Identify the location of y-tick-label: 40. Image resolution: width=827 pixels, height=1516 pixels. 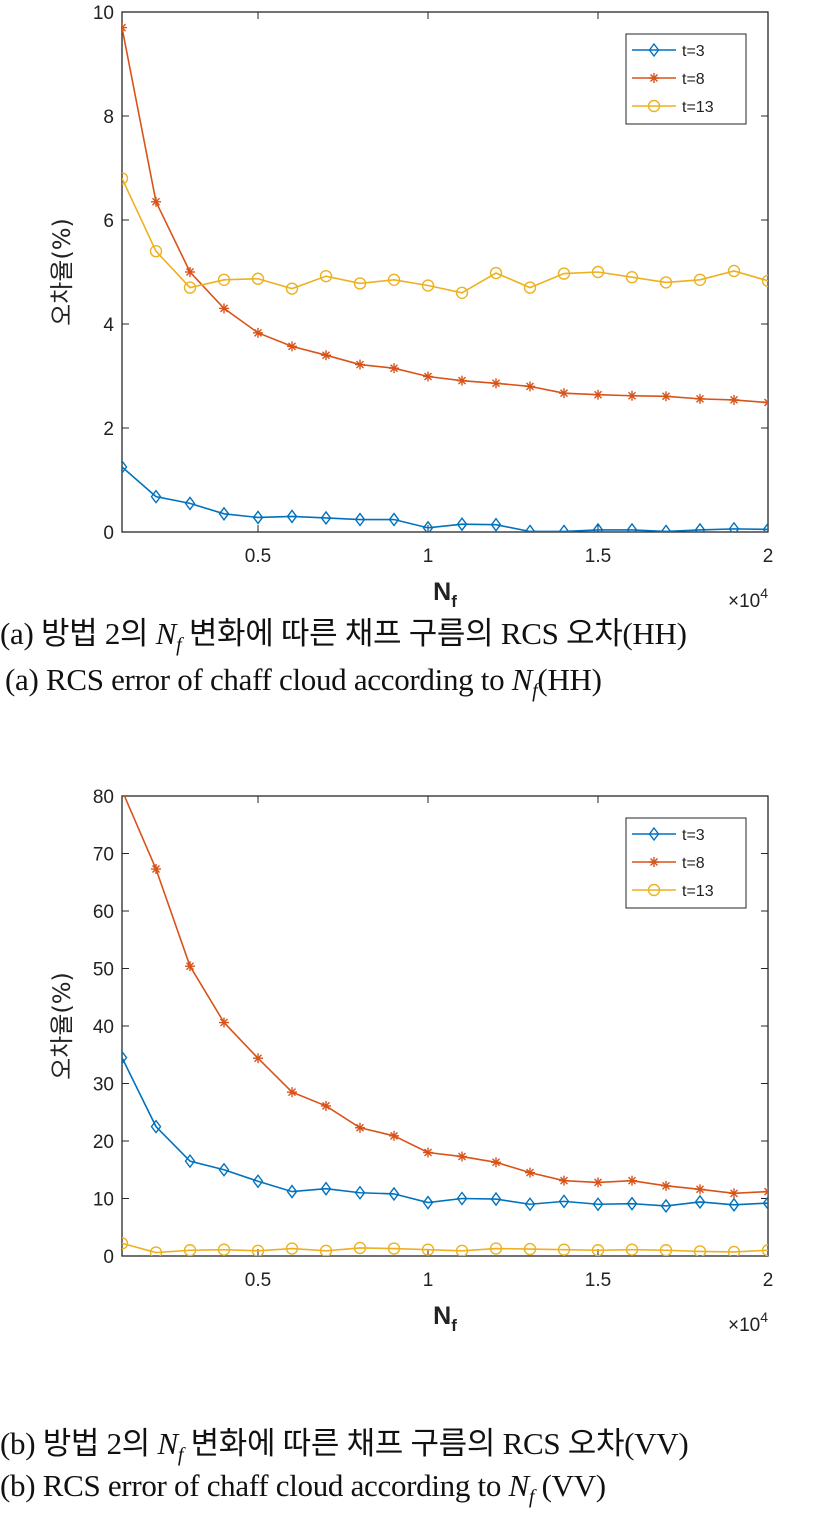
(103, 1027).